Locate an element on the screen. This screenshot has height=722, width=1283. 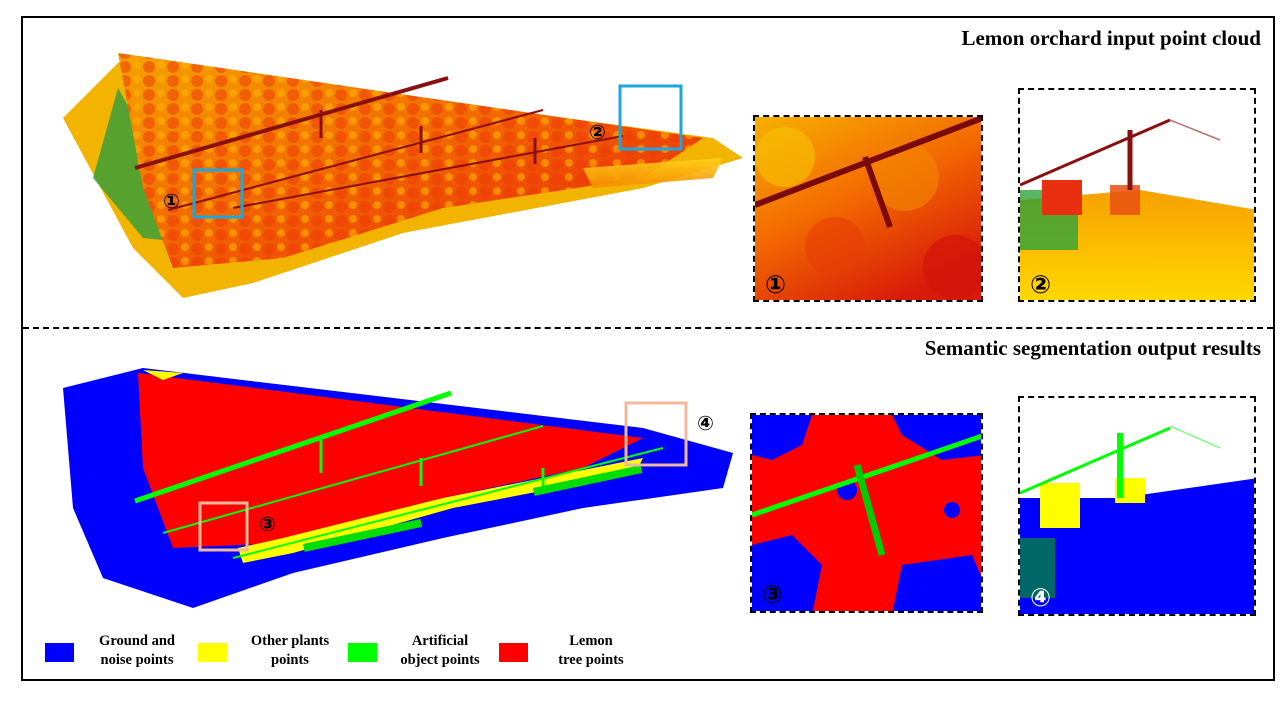
panel-divider is located at coordinates (648, 328).